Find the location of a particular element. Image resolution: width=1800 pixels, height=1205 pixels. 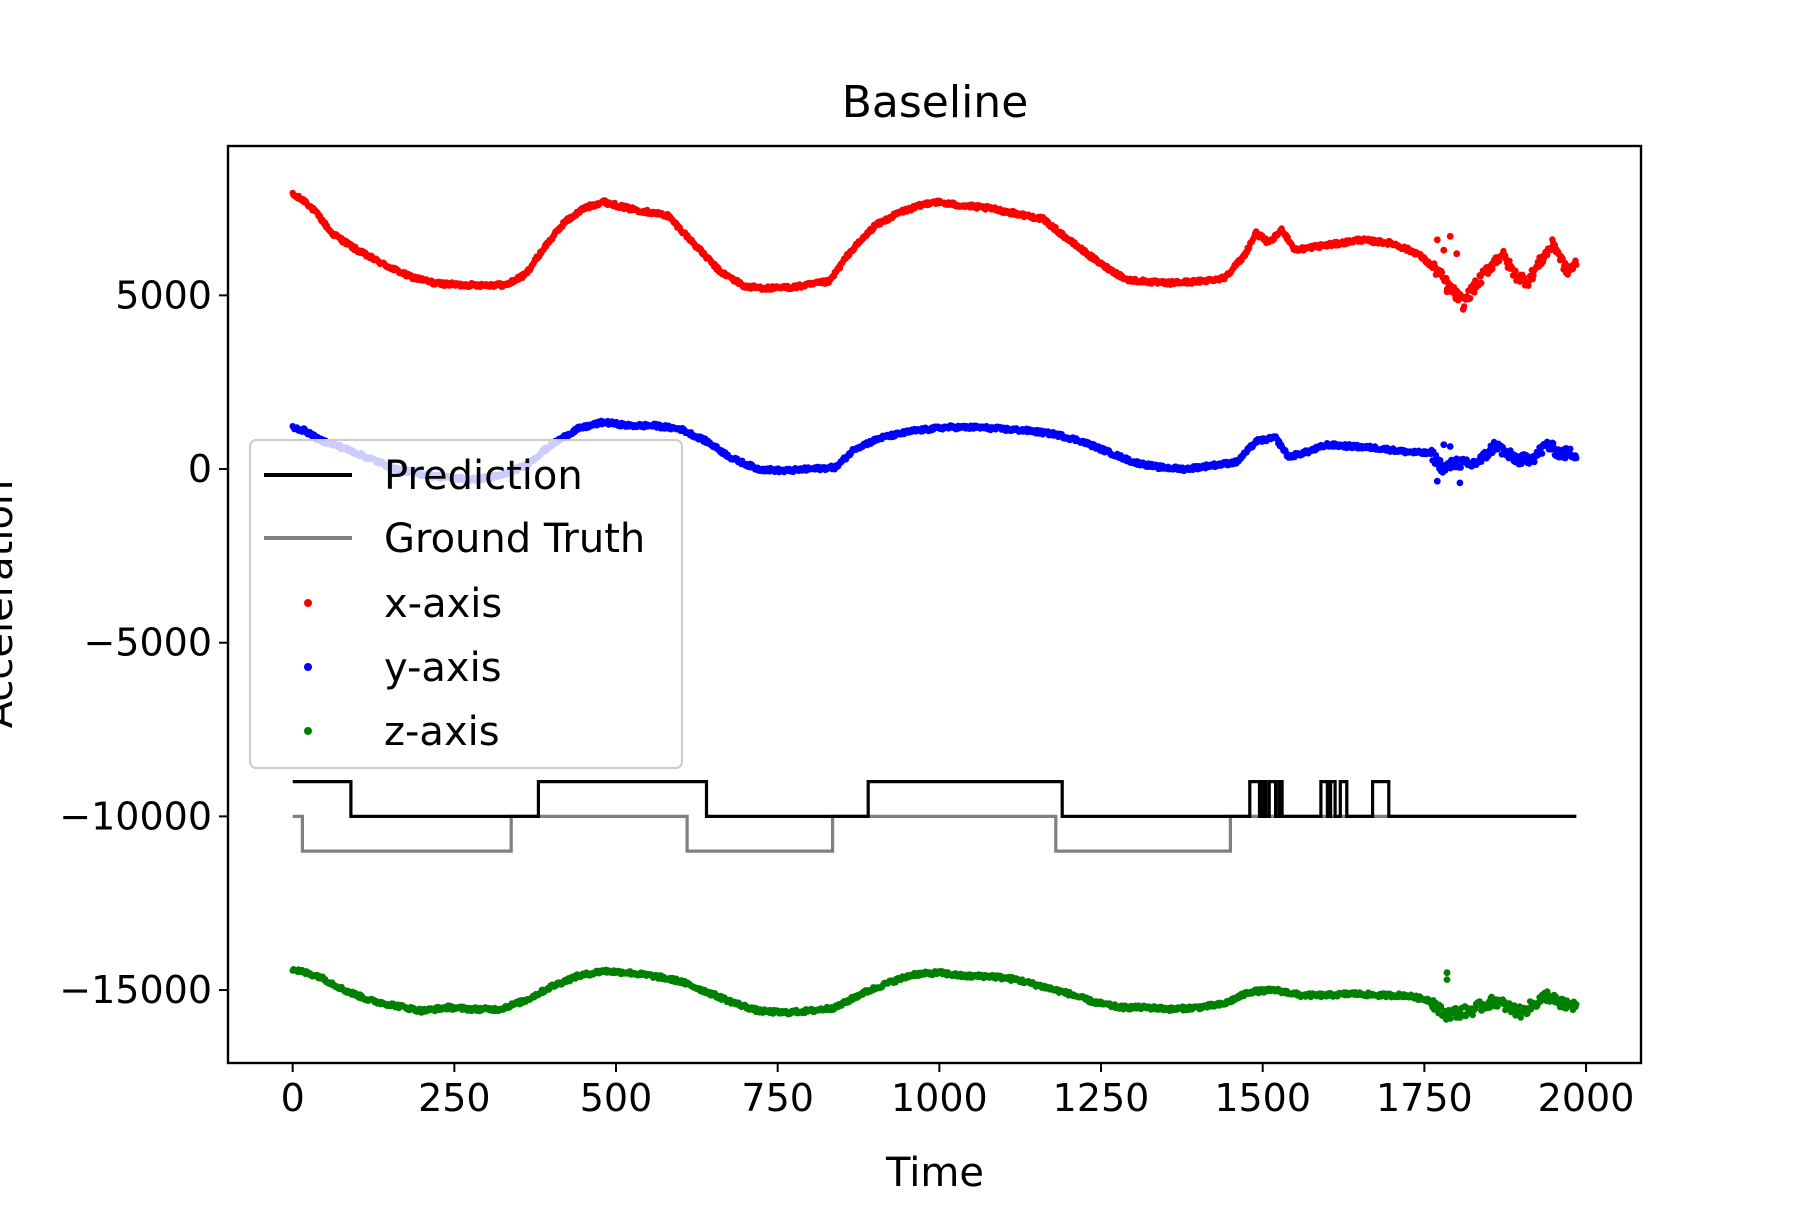

series-x-axis is located at coordinates (934, 251).